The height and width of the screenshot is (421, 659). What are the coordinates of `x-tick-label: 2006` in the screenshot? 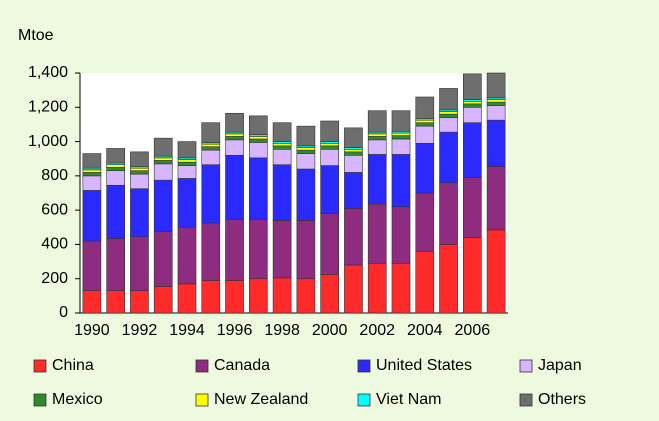 It's located at (473, 330).